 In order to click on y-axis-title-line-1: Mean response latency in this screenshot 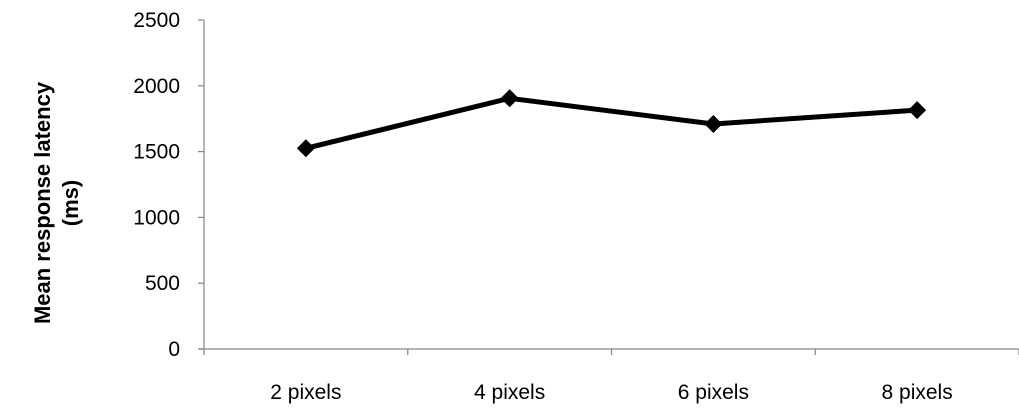, I will do `click(42, 202)`.